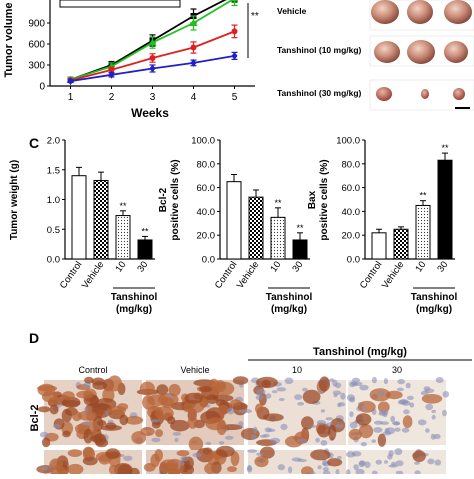 The image size is (474, 479). What do you see at coordinates (208, 260) in the screenshot?
I see `y-tick-label: 0.0` at bounding box center [208, 260].